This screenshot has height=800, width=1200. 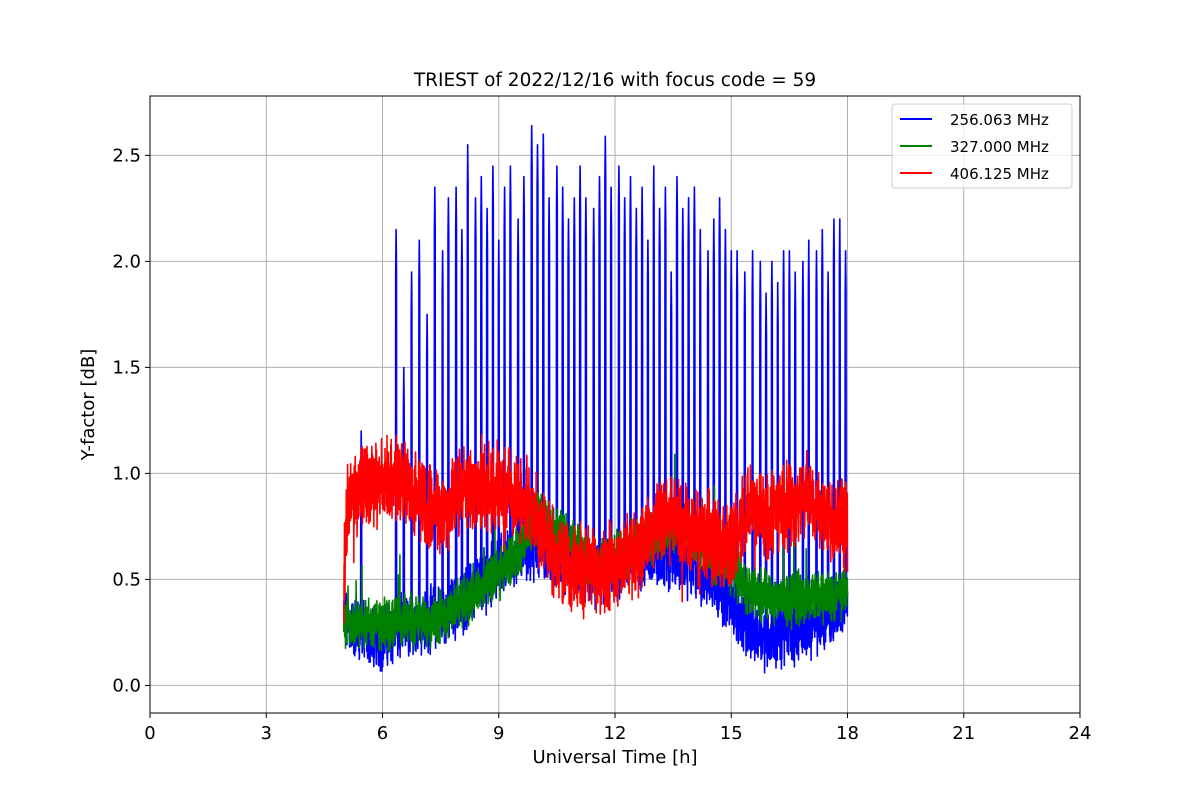 I want to click on y-tick-label: 1.5, so click(x=126, y=367).